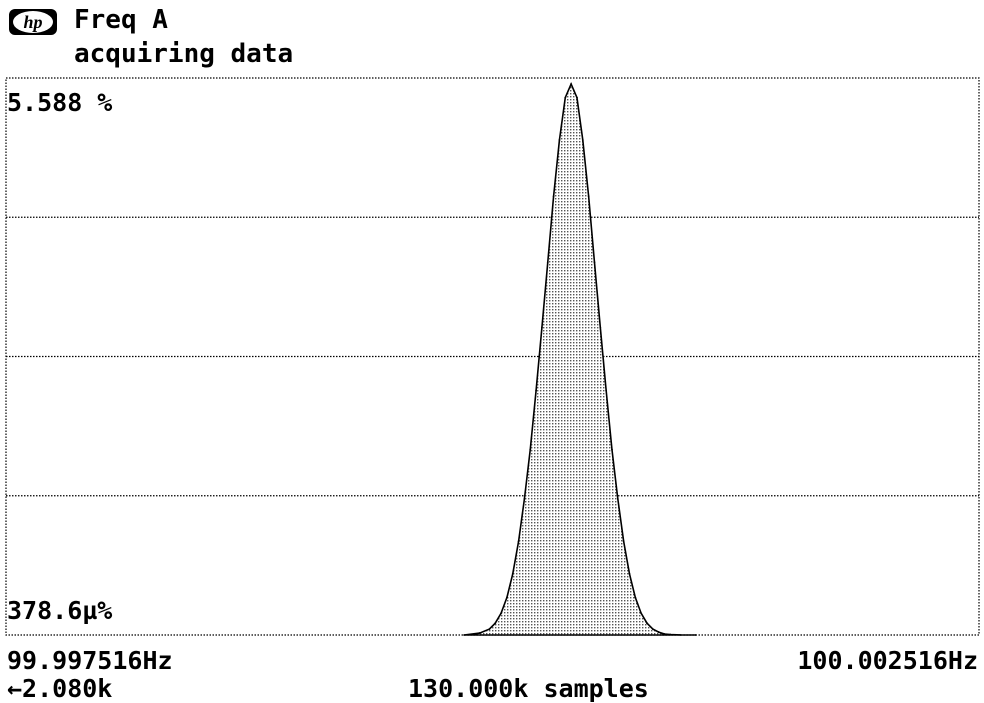 The width and height of the screenshot is (984, 703). What do you see at coordinates (887, 660) in the screenshot?
I see `x-axis-max-label: 100.002516Hz` at bounding box center [887, 660].